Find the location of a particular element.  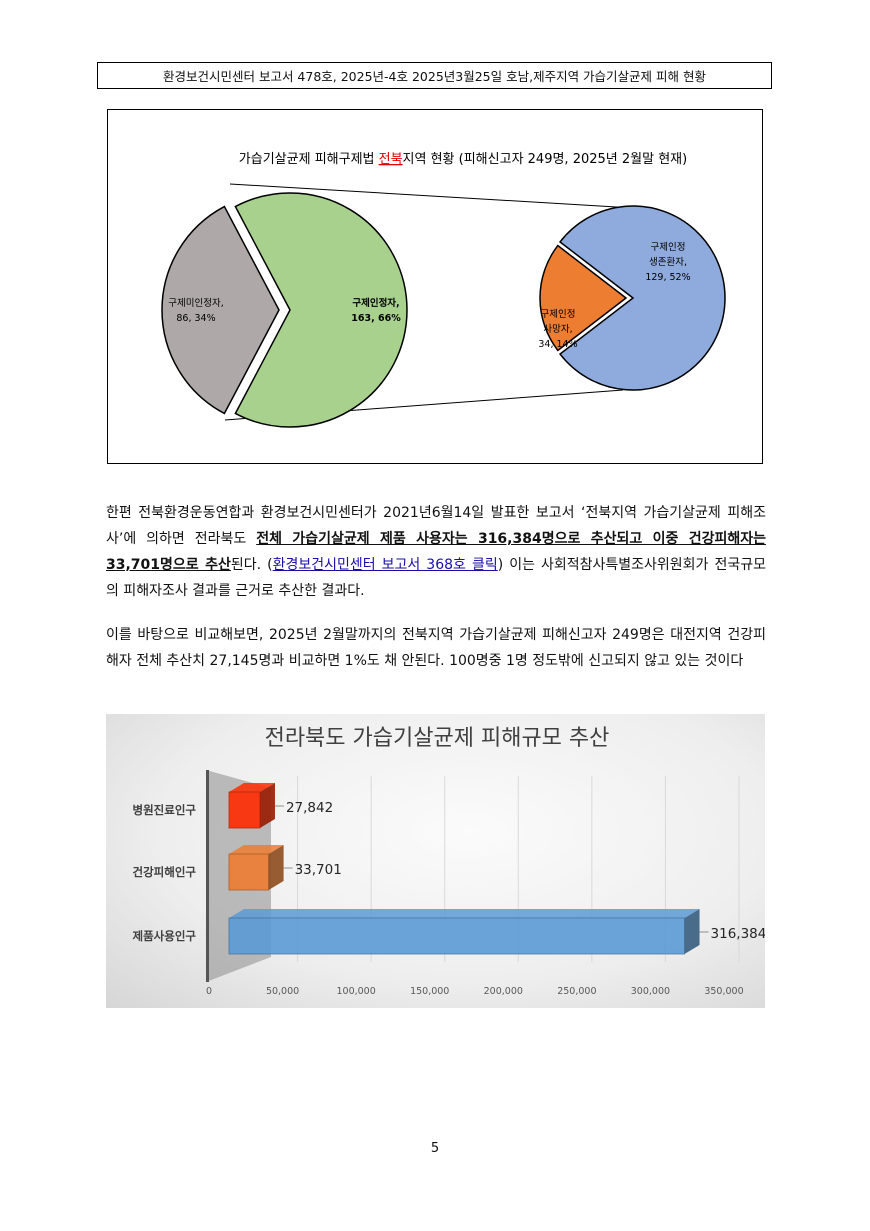

x-tick-label: 300,000 is located at coordinates (650, 991).